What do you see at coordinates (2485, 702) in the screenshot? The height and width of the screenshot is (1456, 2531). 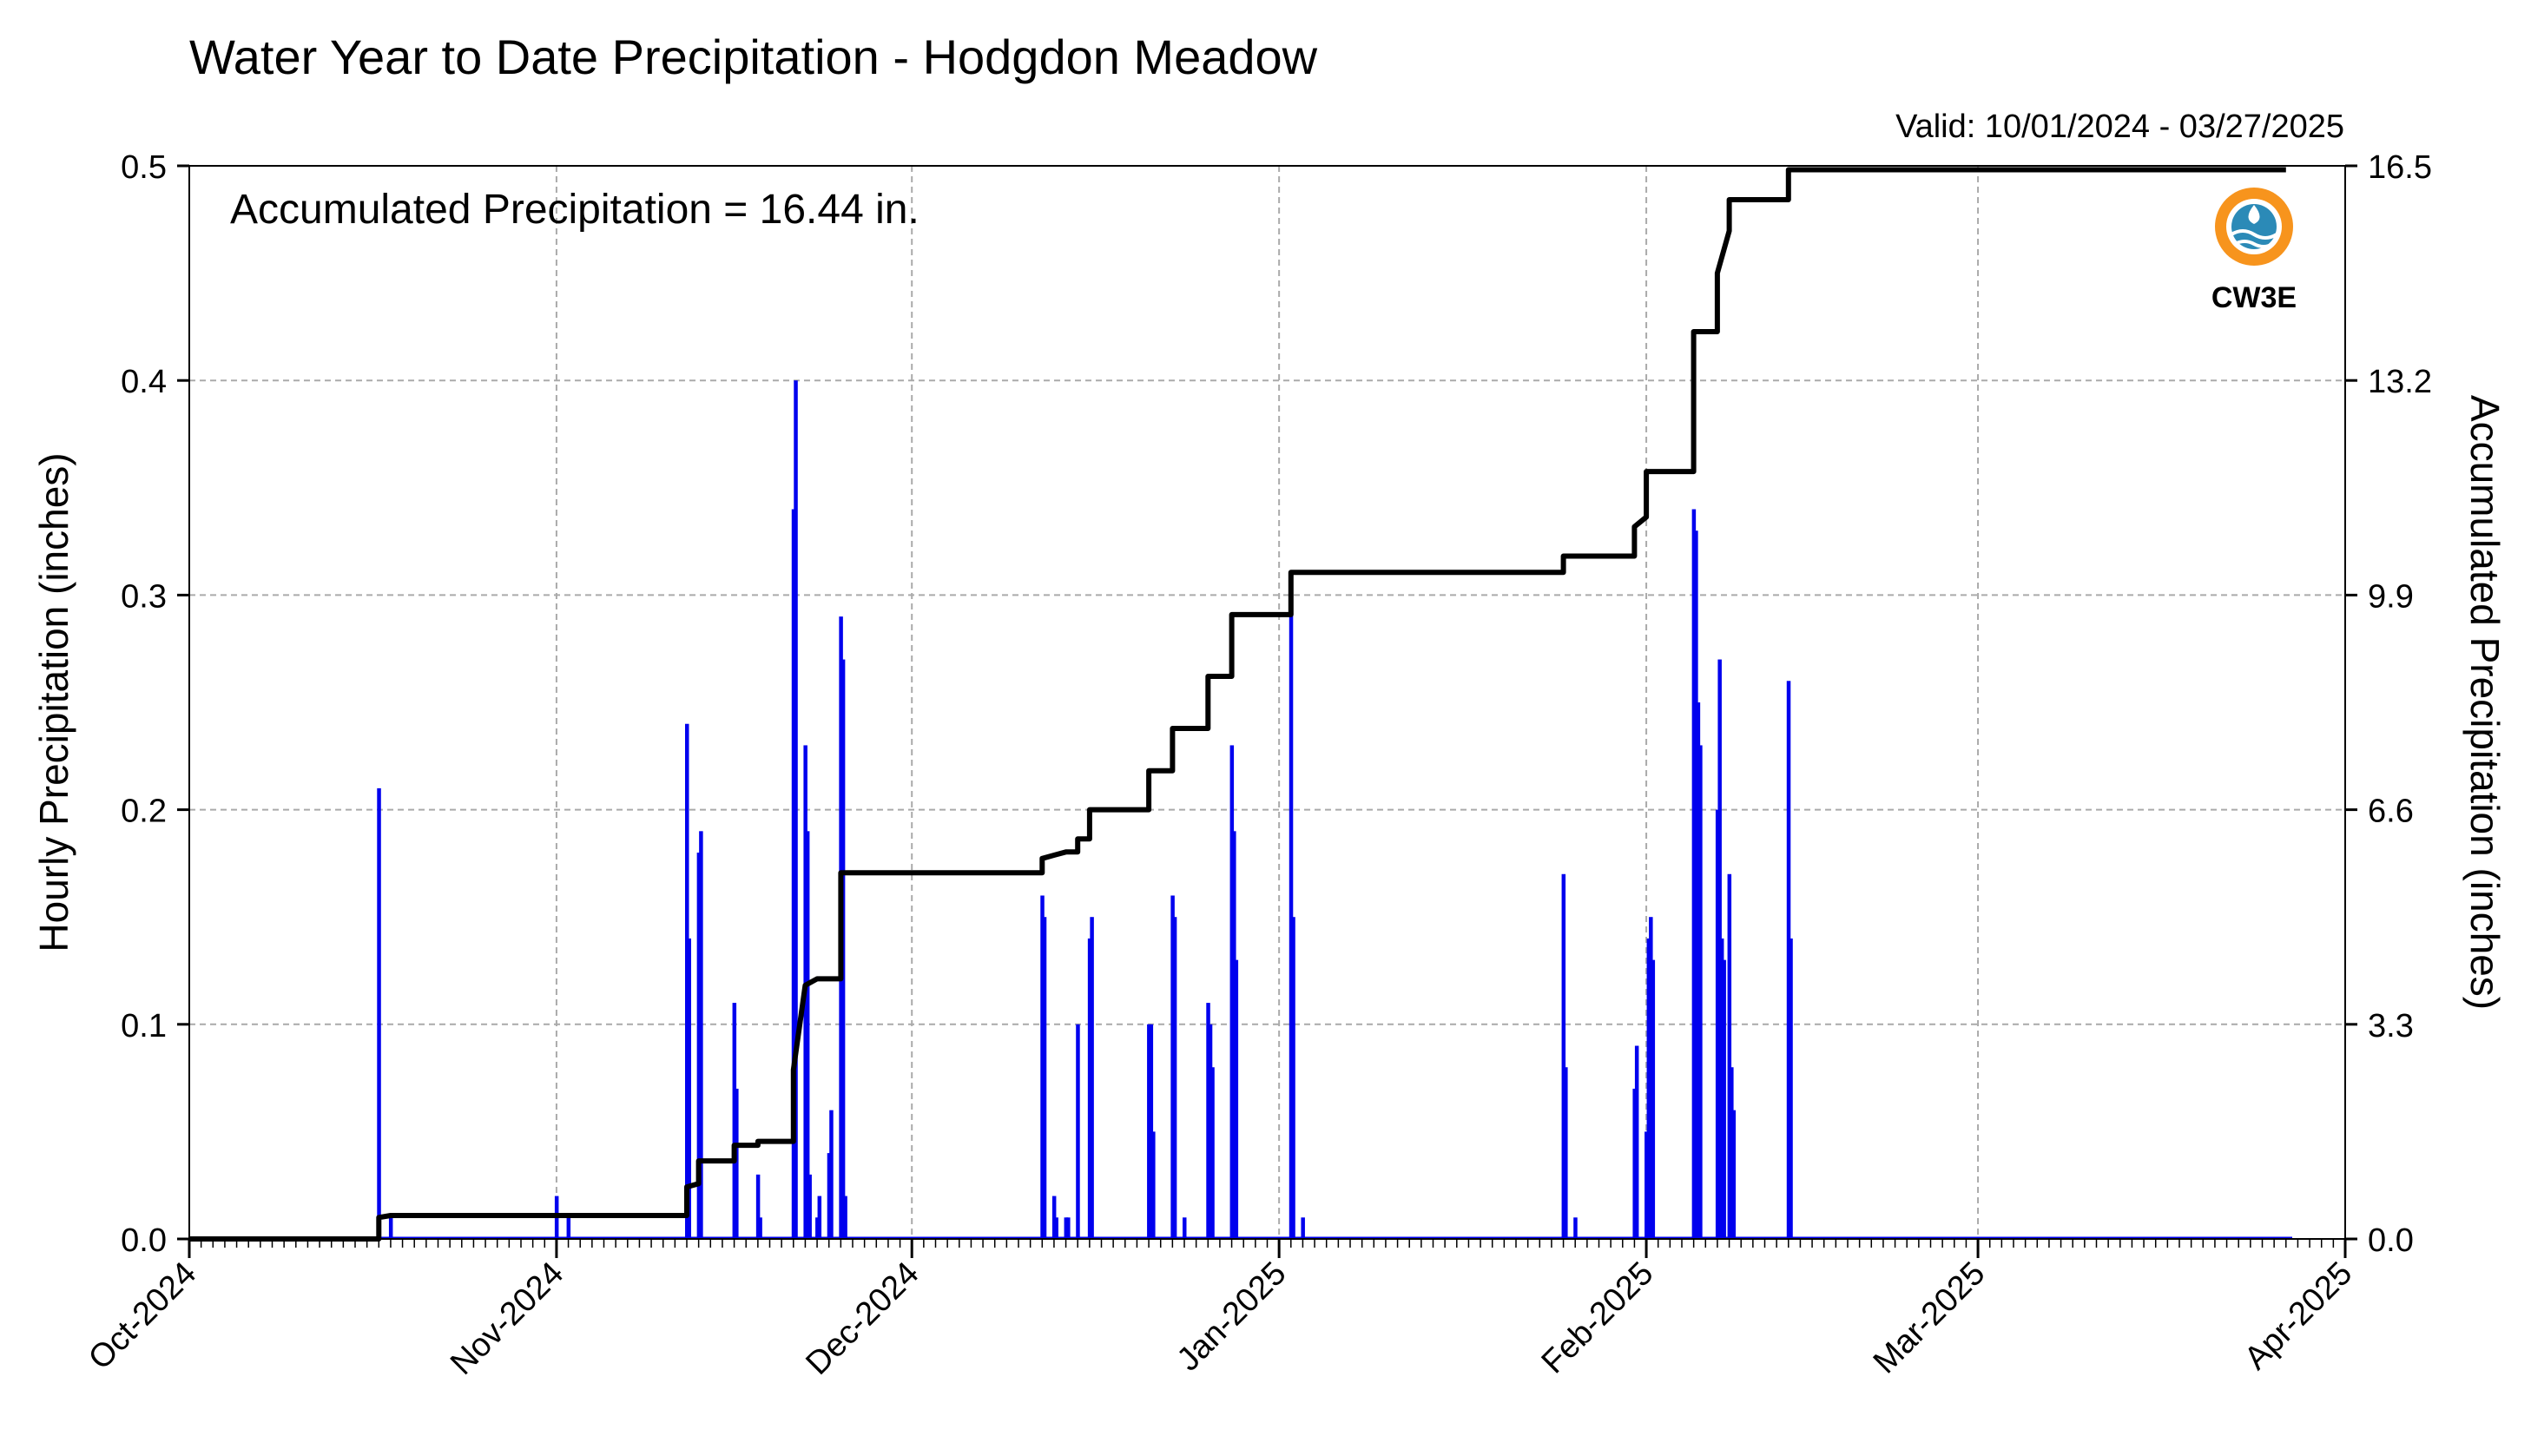 I see `right-y-axis-label: Accumulated Precipitation (inches)` at bounding box center [2485, 702].